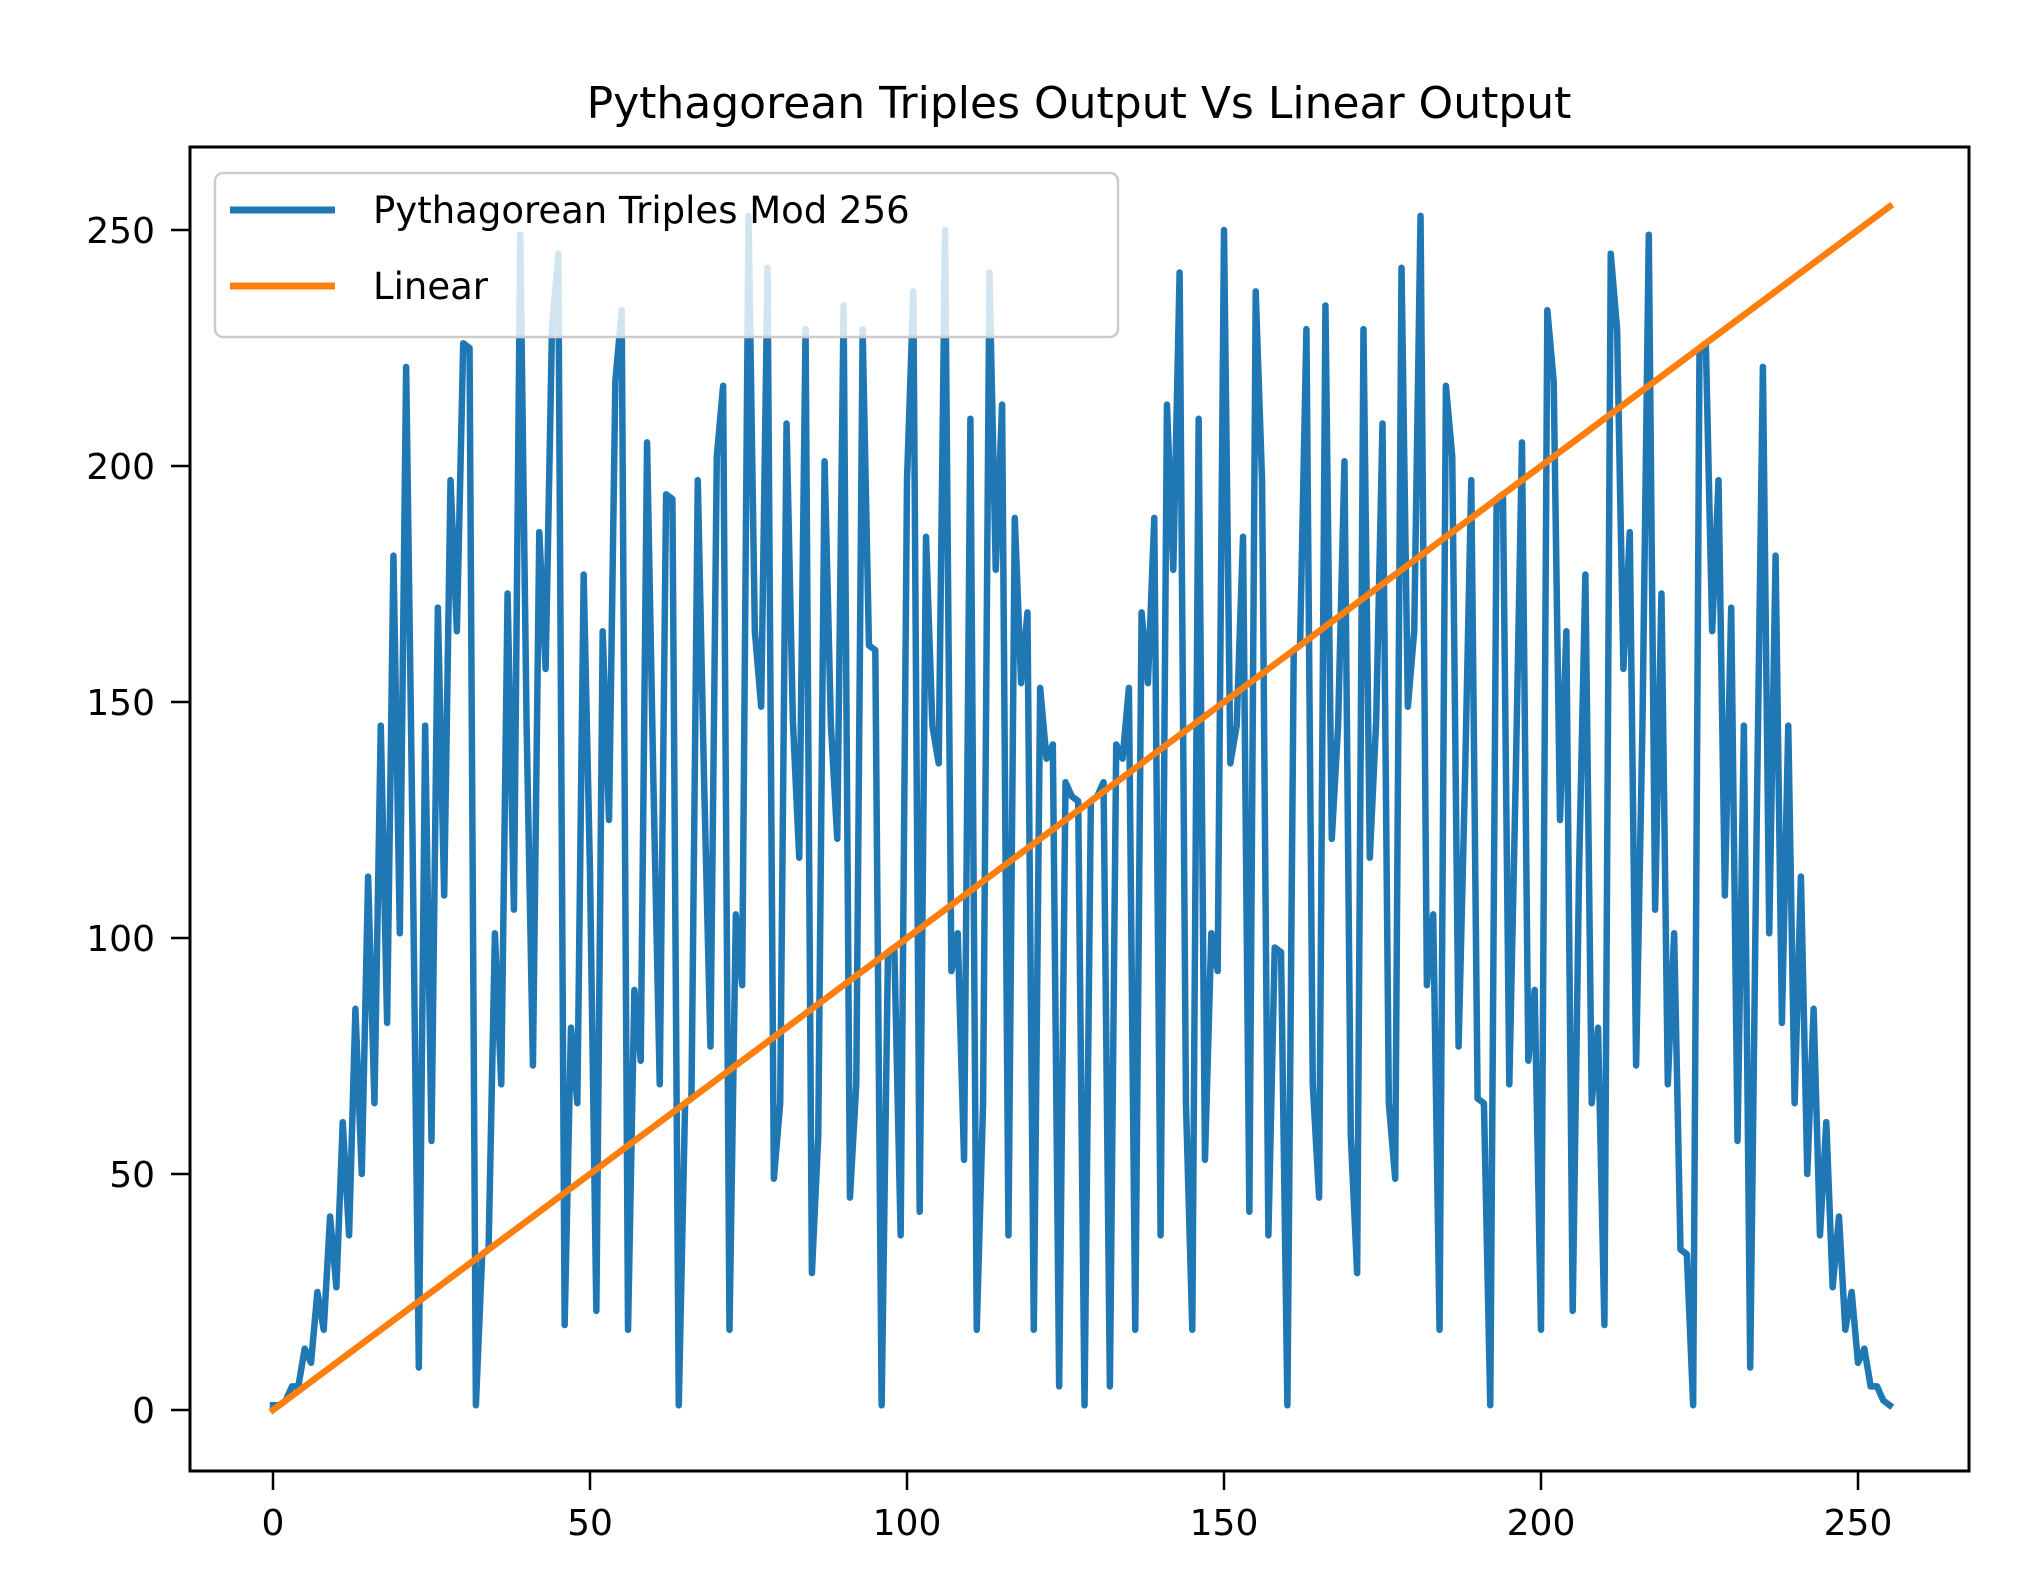 The width and height of the screenshot is (2035, 1593). I want to click on x-tick-label: 50, so click(590, 1523).